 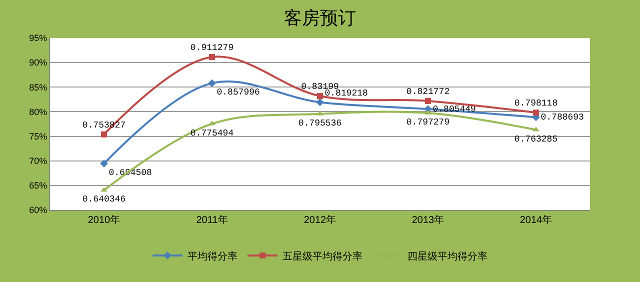 What do you see at coordinates (428, 220) in the screenshot?
I see `x-tick-label: 2013年` at bounding box center [428, 220].